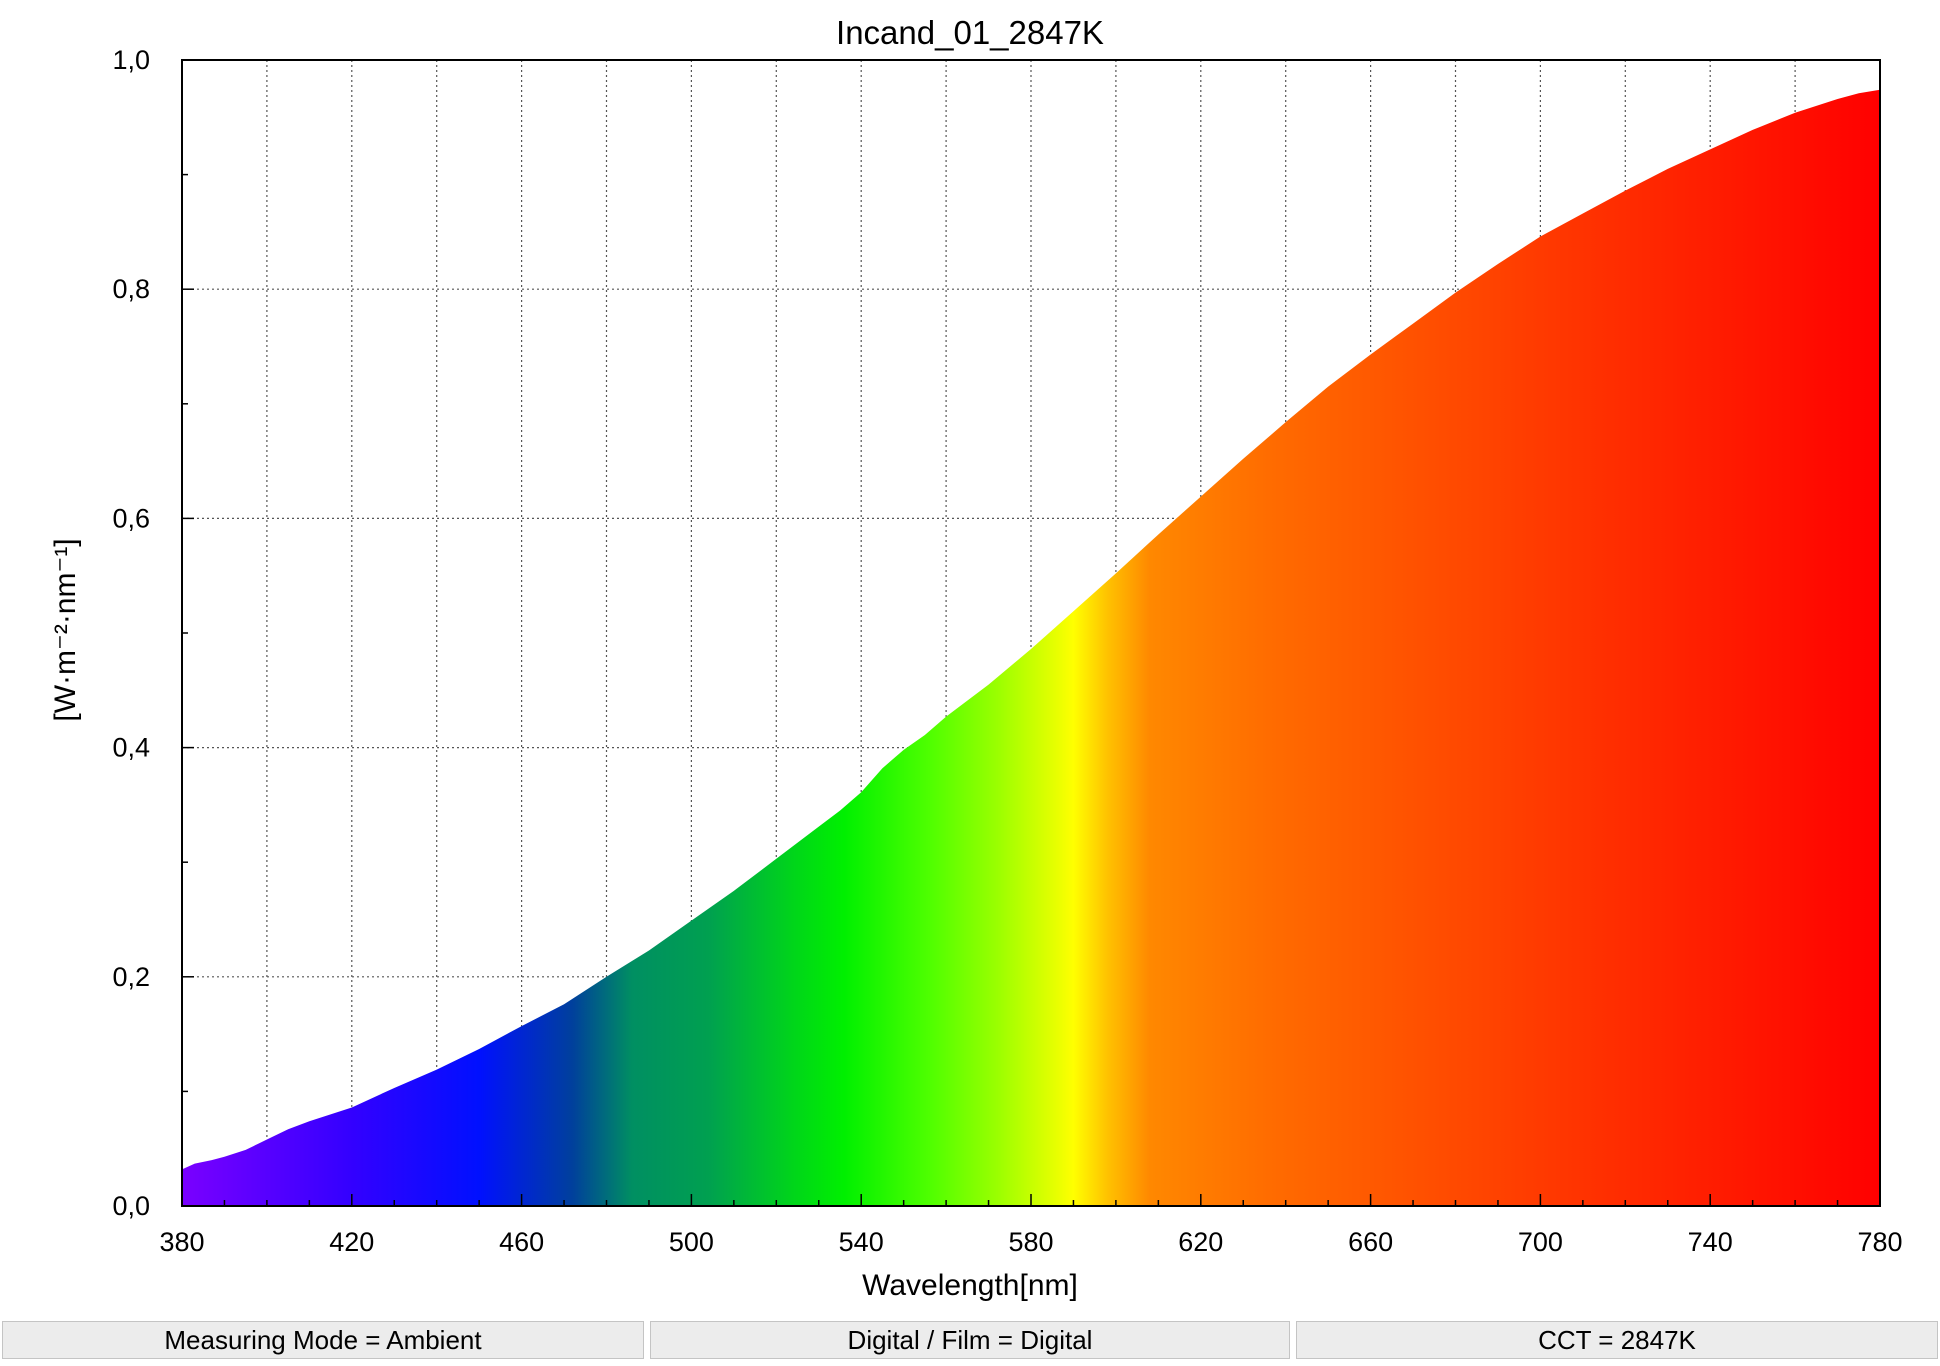  What do you see at coordinates (131, 289) in the screenshot?
I see `y-tick-label: 0,8` at bounding box center [131, 289].